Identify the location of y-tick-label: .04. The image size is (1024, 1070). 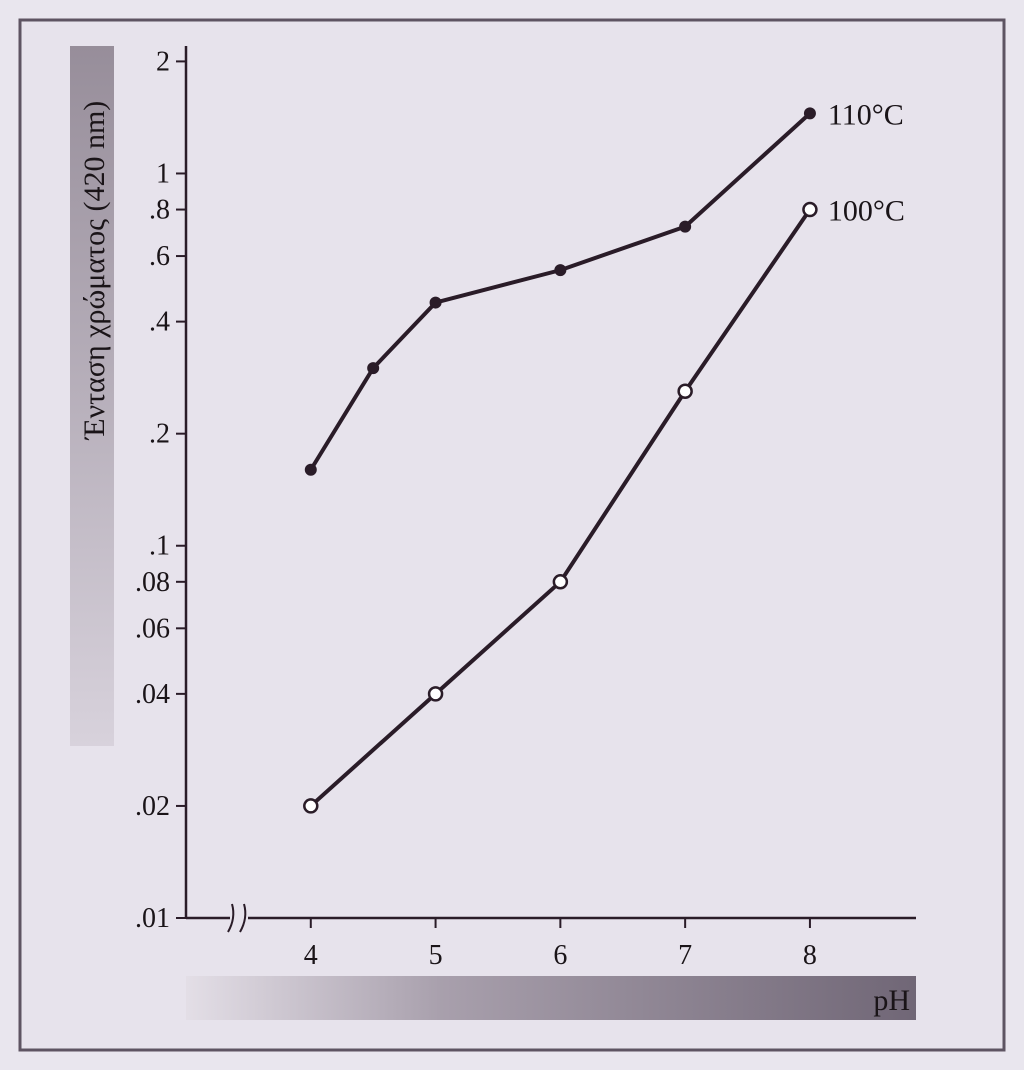
(152, 694).